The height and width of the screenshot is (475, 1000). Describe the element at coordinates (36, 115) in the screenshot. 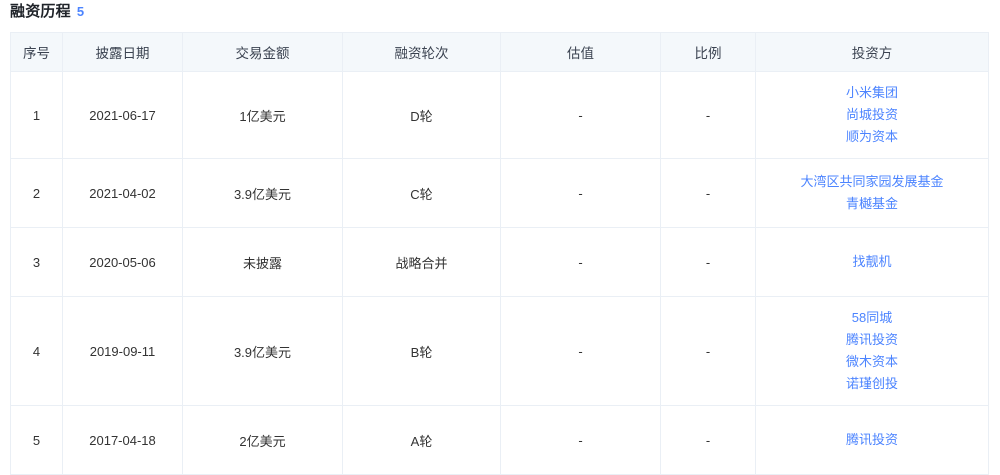

I see `cell-no: 1` at that location.